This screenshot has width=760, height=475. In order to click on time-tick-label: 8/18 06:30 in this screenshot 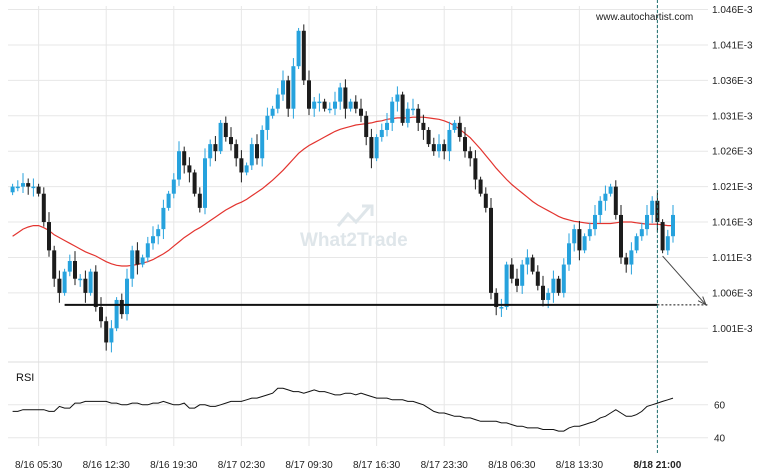, I will do `click(512, 465)`.